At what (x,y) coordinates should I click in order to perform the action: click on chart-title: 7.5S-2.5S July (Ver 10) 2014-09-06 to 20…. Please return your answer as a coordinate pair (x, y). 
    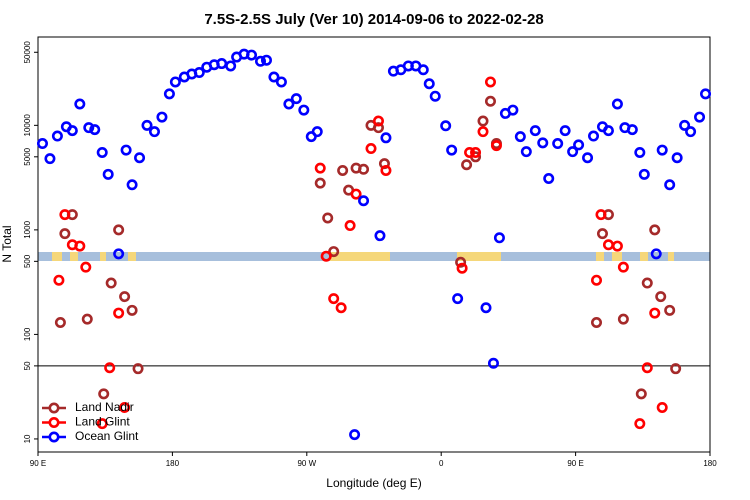
    Looking at the image, I should click on (373, 19).